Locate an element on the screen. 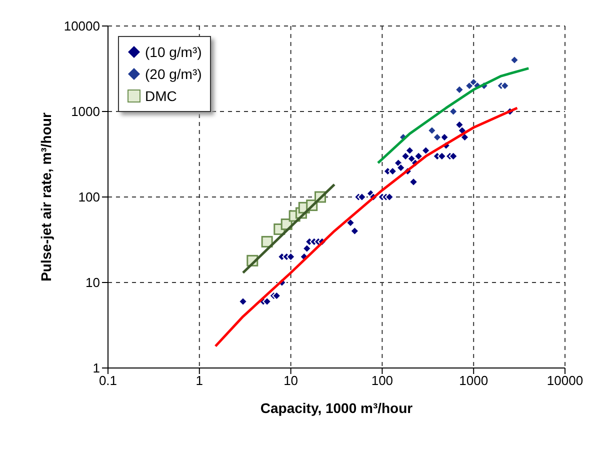 The width and height of the screenshot is (597, 455). y-axis-title: Pulse-jet air rate, m³/hour is located at coordinates (46, 197).